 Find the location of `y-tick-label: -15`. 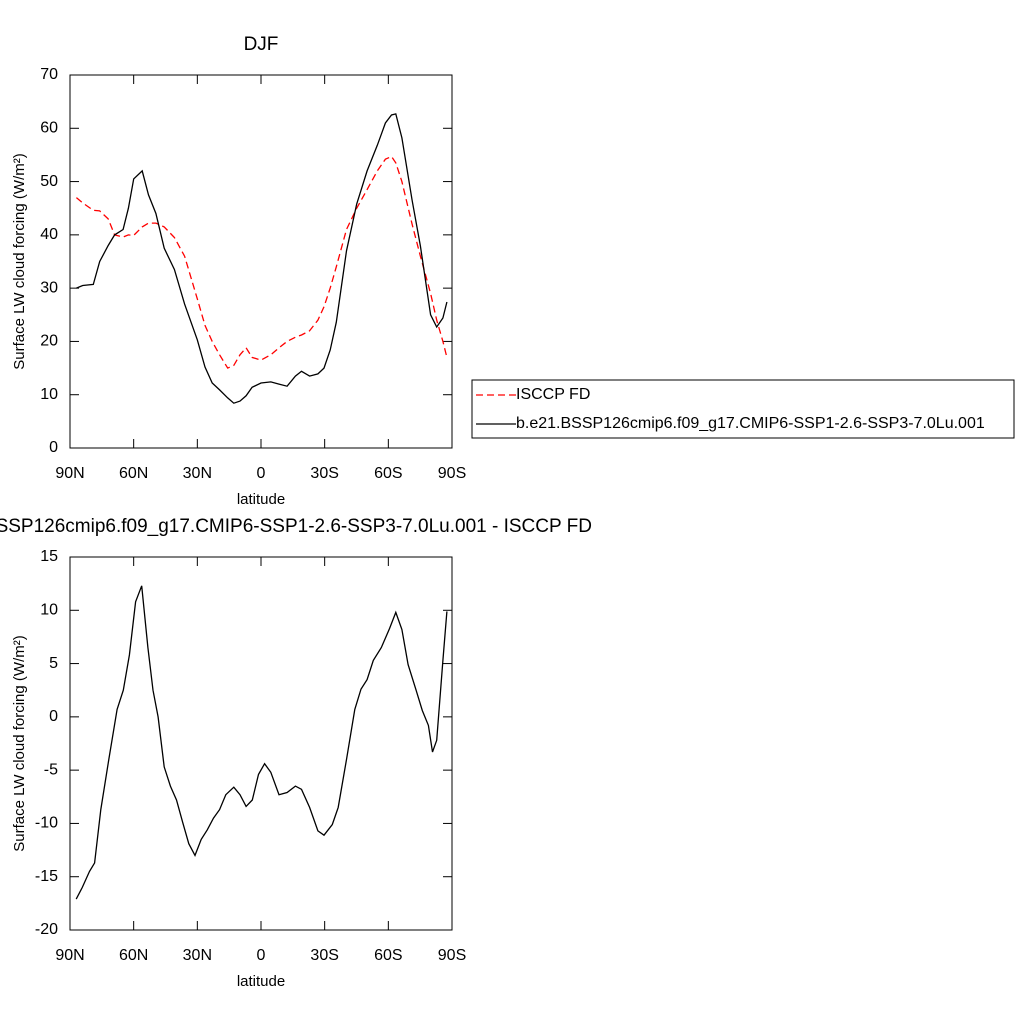

y-tick-label: -15 is located at coordinates (46, 876).